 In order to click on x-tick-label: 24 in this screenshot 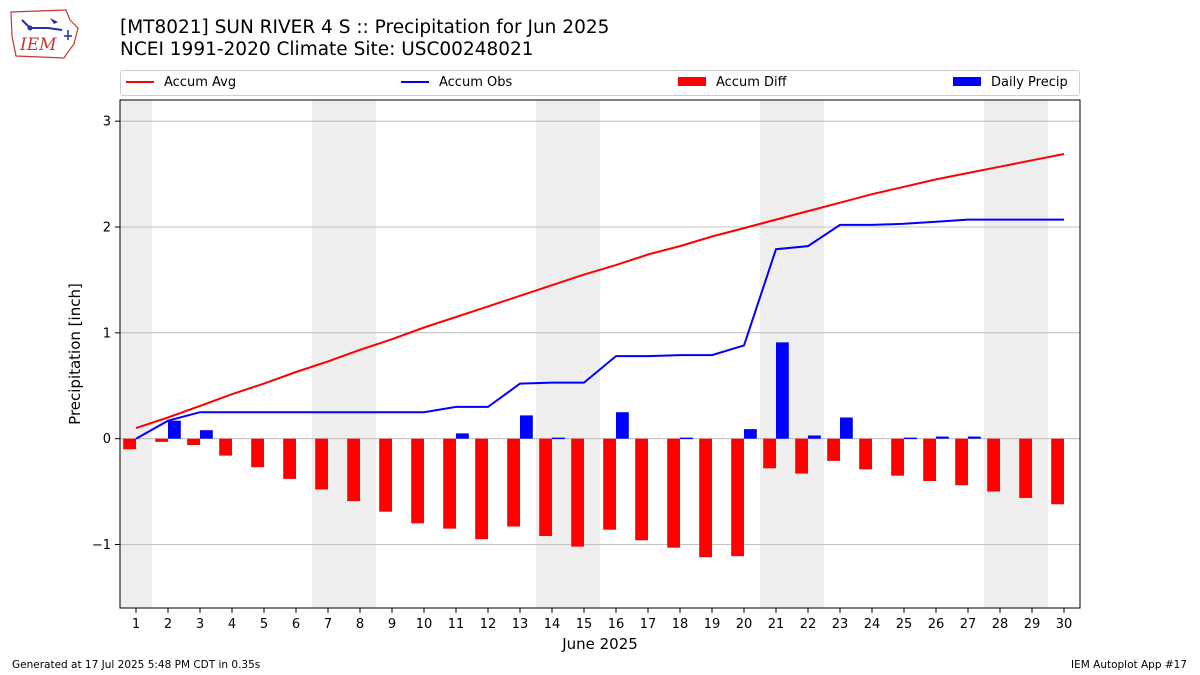, I will do `click(872, 624)`.